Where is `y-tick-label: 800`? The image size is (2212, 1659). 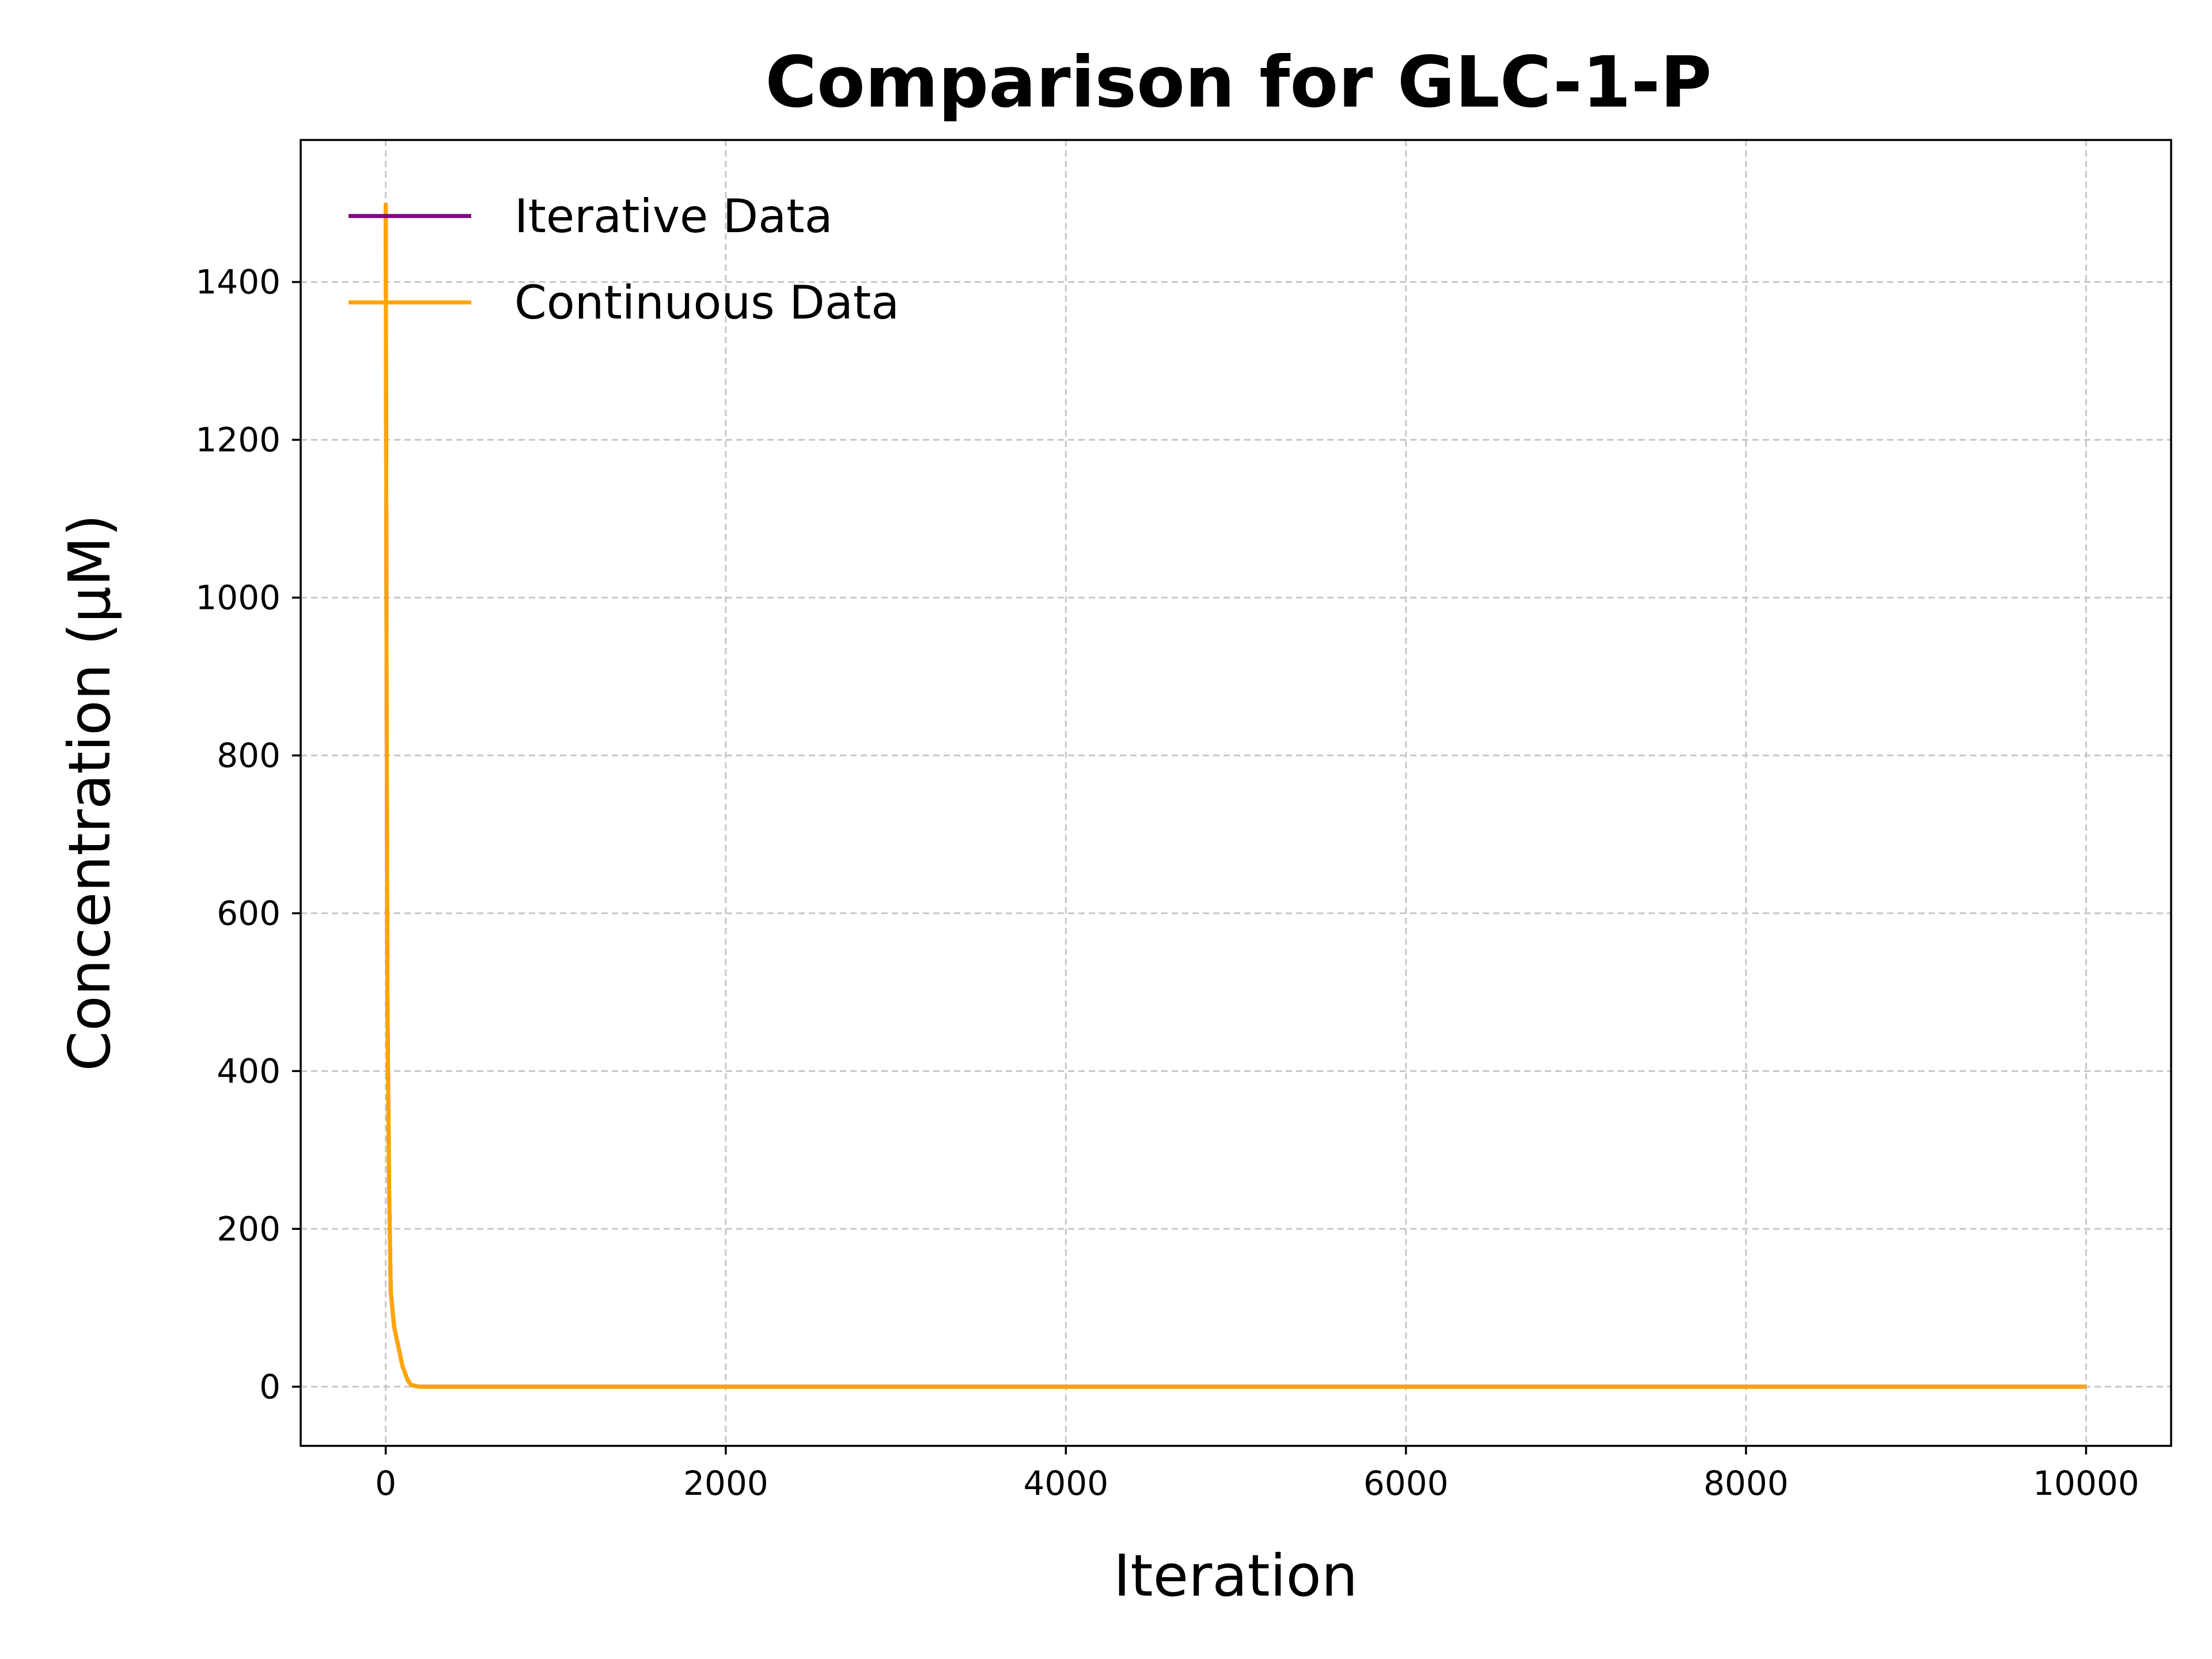 y-tick-label: 800 is located at coordinates (249, 755).